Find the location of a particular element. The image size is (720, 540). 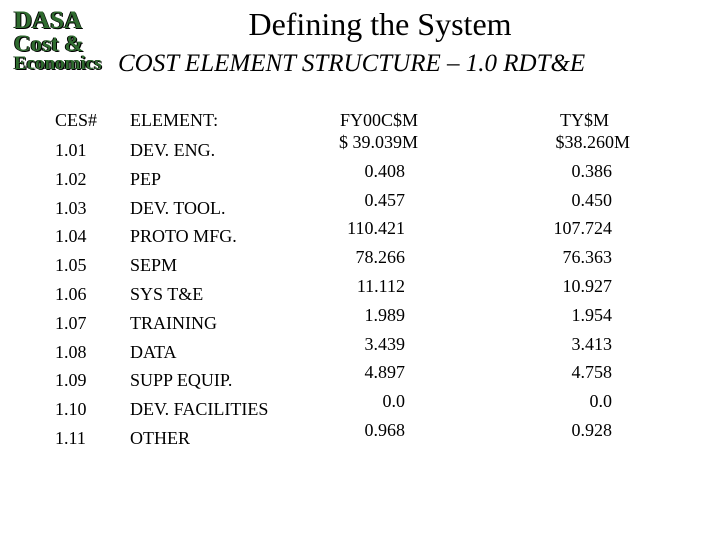

cost-value: 107.724 is located at coordinates (583, 228).